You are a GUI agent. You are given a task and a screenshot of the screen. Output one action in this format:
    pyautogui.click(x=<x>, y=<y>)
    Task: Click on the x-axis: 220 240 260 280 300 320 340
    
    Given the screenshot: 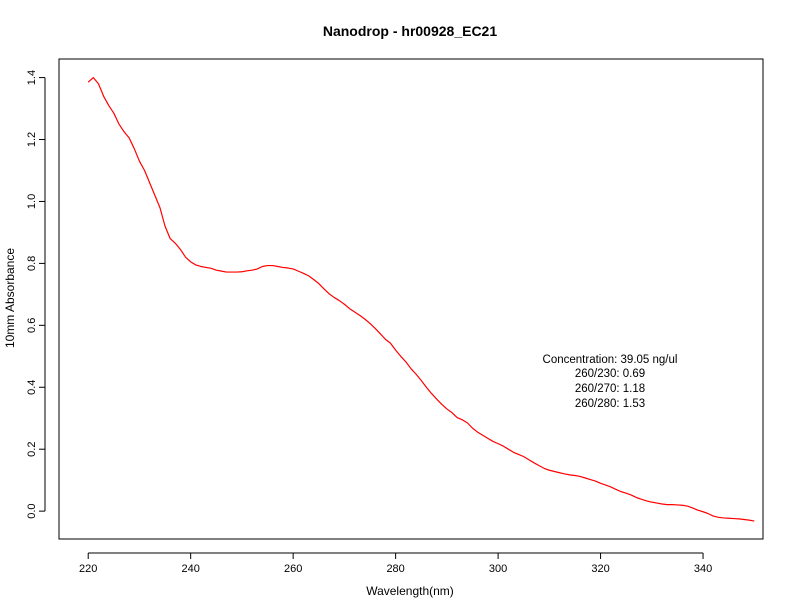 What is the action you would take?
    pyautogui.click(x=395, y=563)
    